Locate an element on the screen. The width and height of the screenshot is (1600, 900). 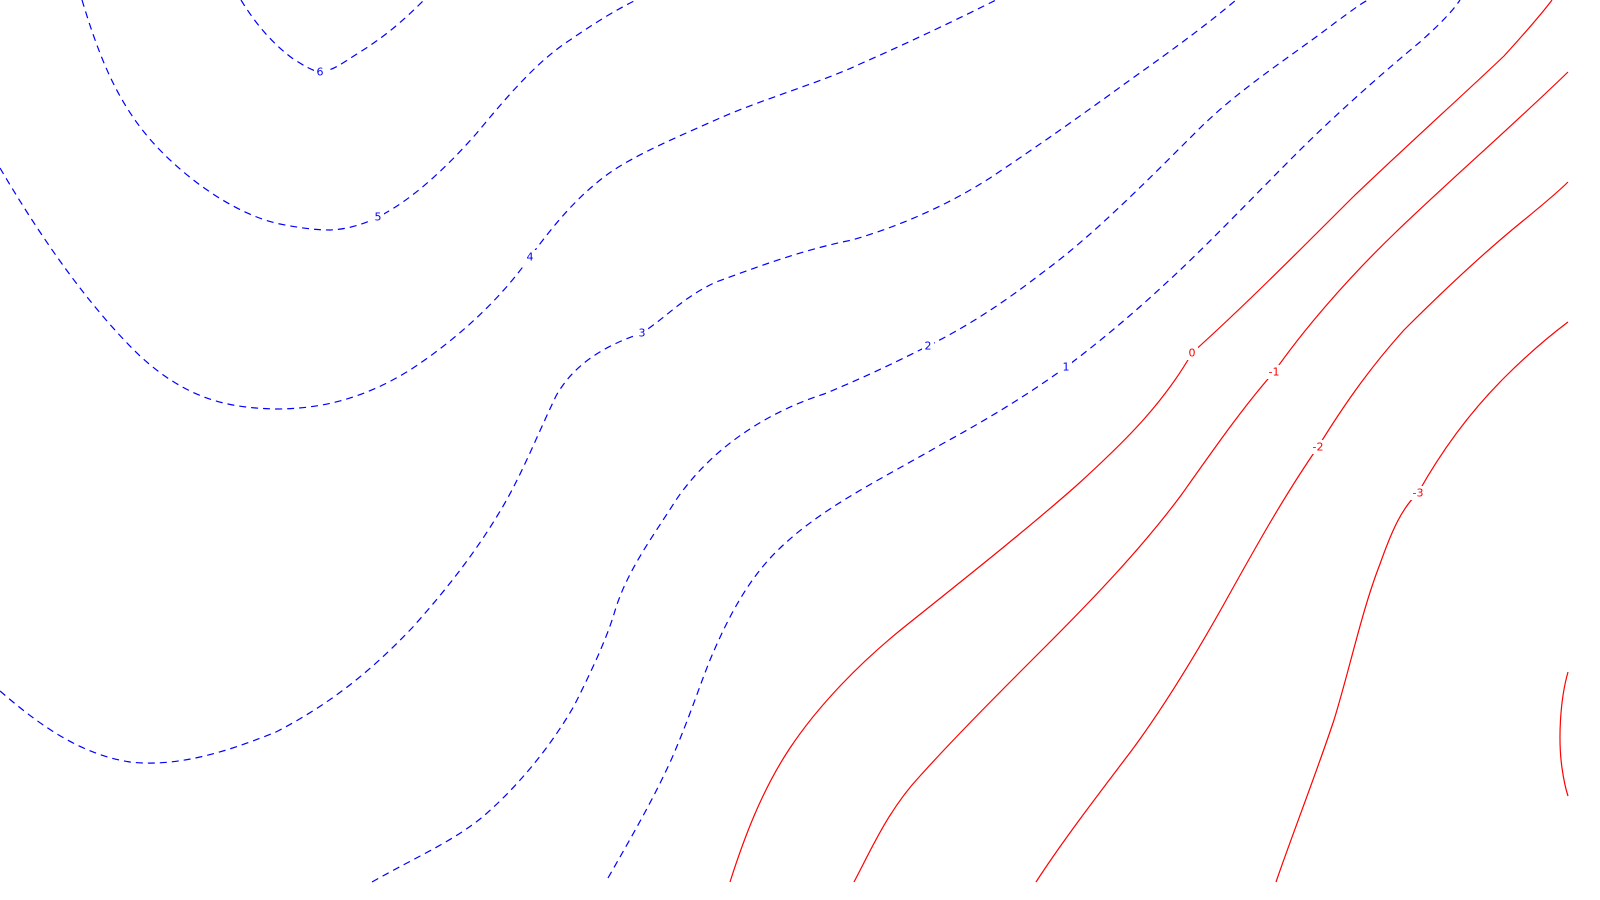
contour-label-group-0: 0 is located at coordinates (1192, 353).